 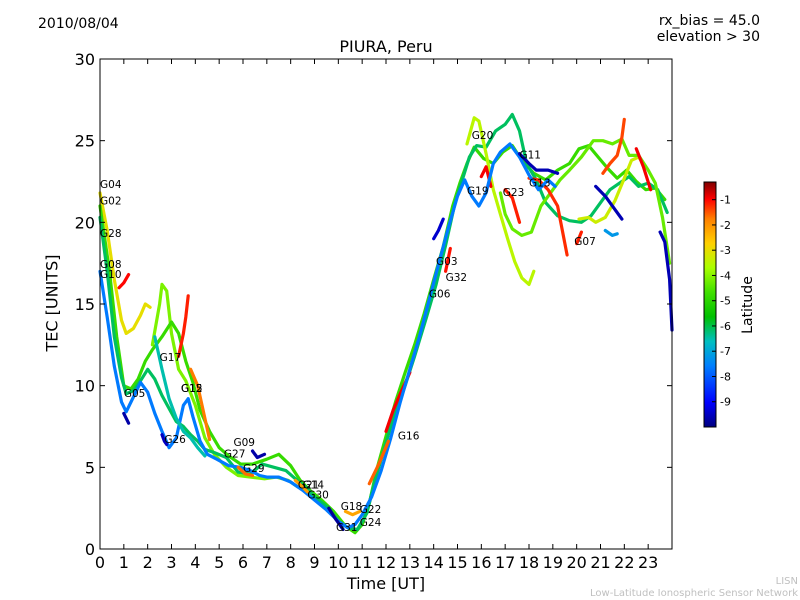 I want to click on satellite-label-g13: G13, so click(x=540, y=183).